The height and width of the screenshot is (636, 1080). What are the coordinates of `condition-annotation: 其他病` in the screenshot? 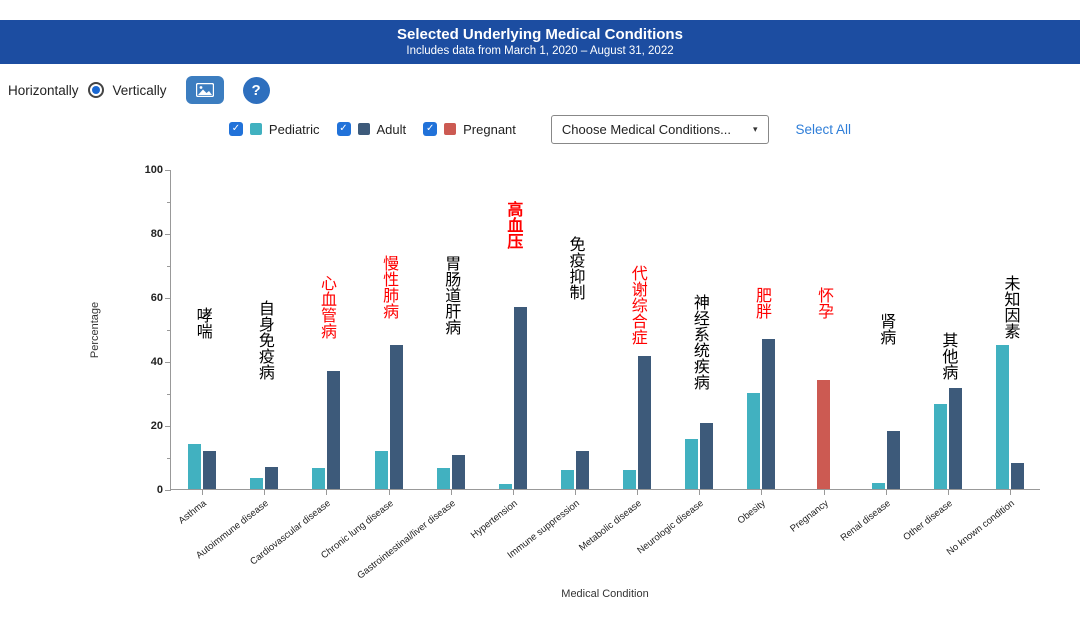 It's located at (948, 356).